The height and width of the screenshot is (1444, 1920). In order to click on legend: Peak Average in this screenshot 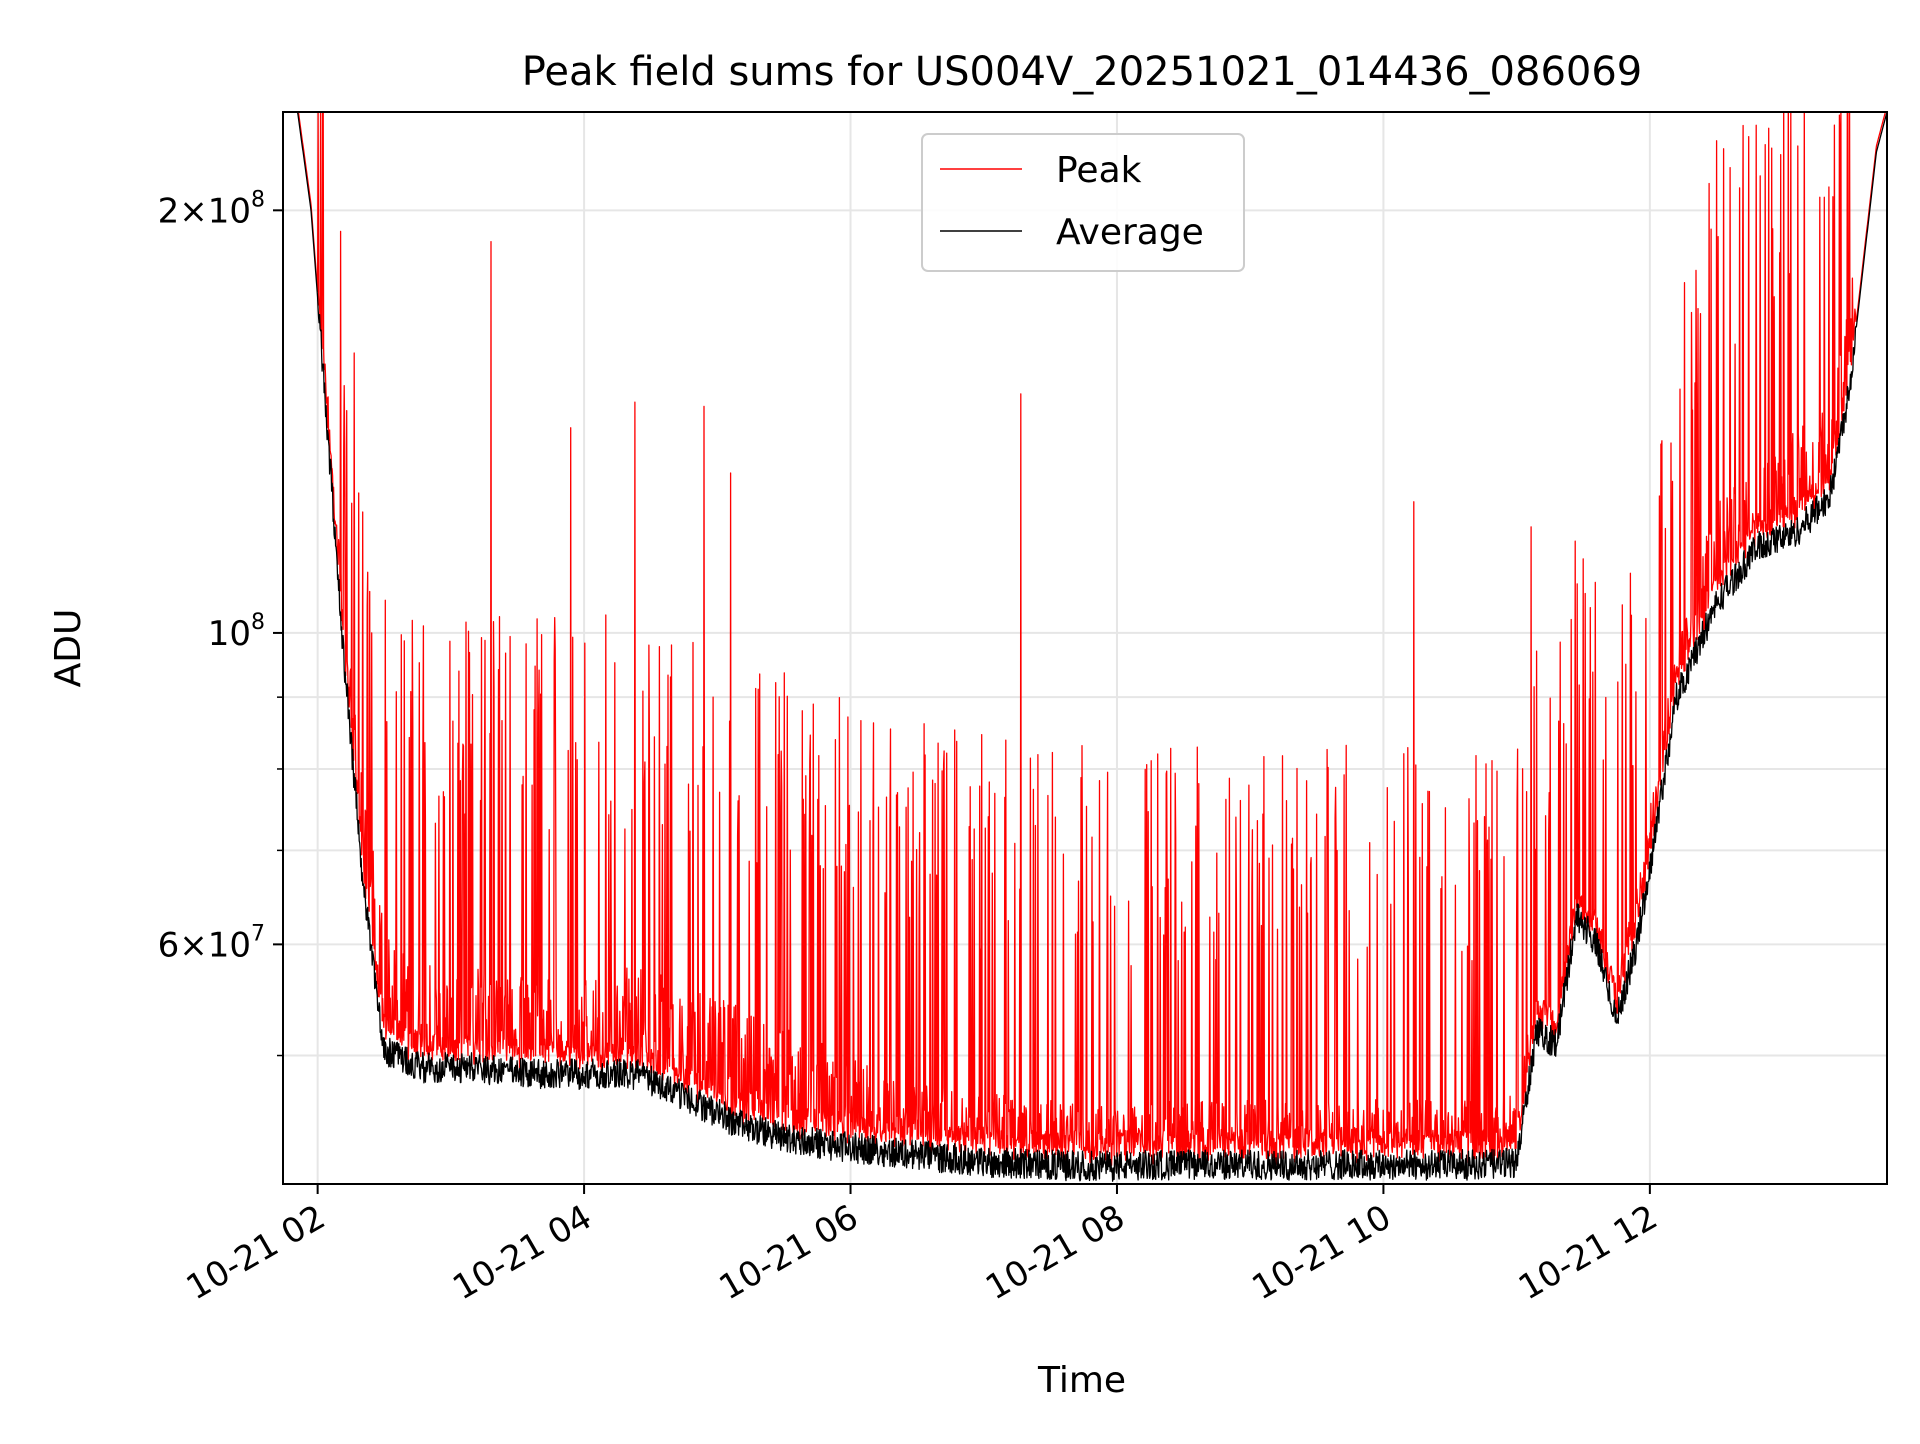, I will do `click(1083, 202)`.